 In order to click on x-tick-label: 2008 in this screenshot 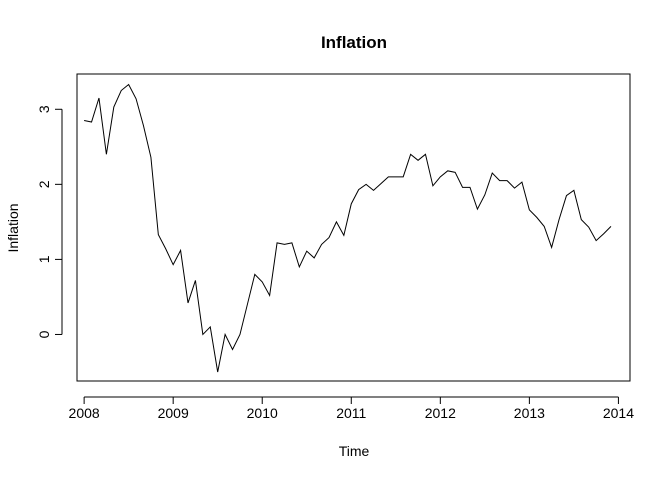, I will do `click(84, 413)`.